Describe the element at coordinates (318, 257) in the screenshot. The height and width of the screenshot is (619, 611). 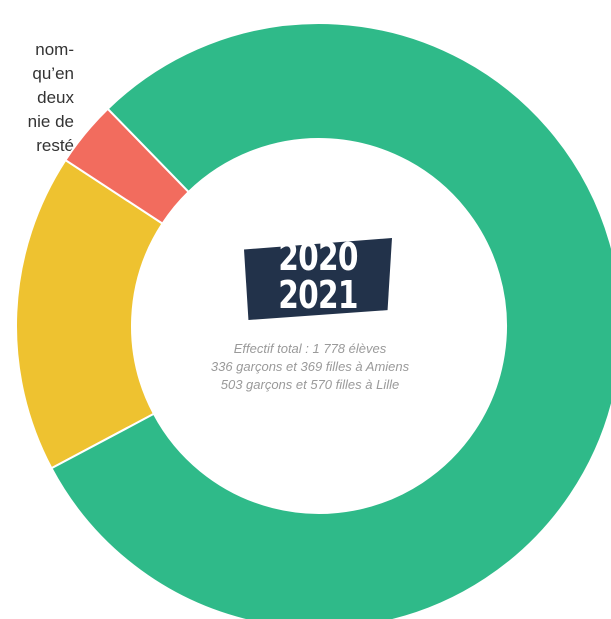
I see `year-line-1: 2020` at that location.